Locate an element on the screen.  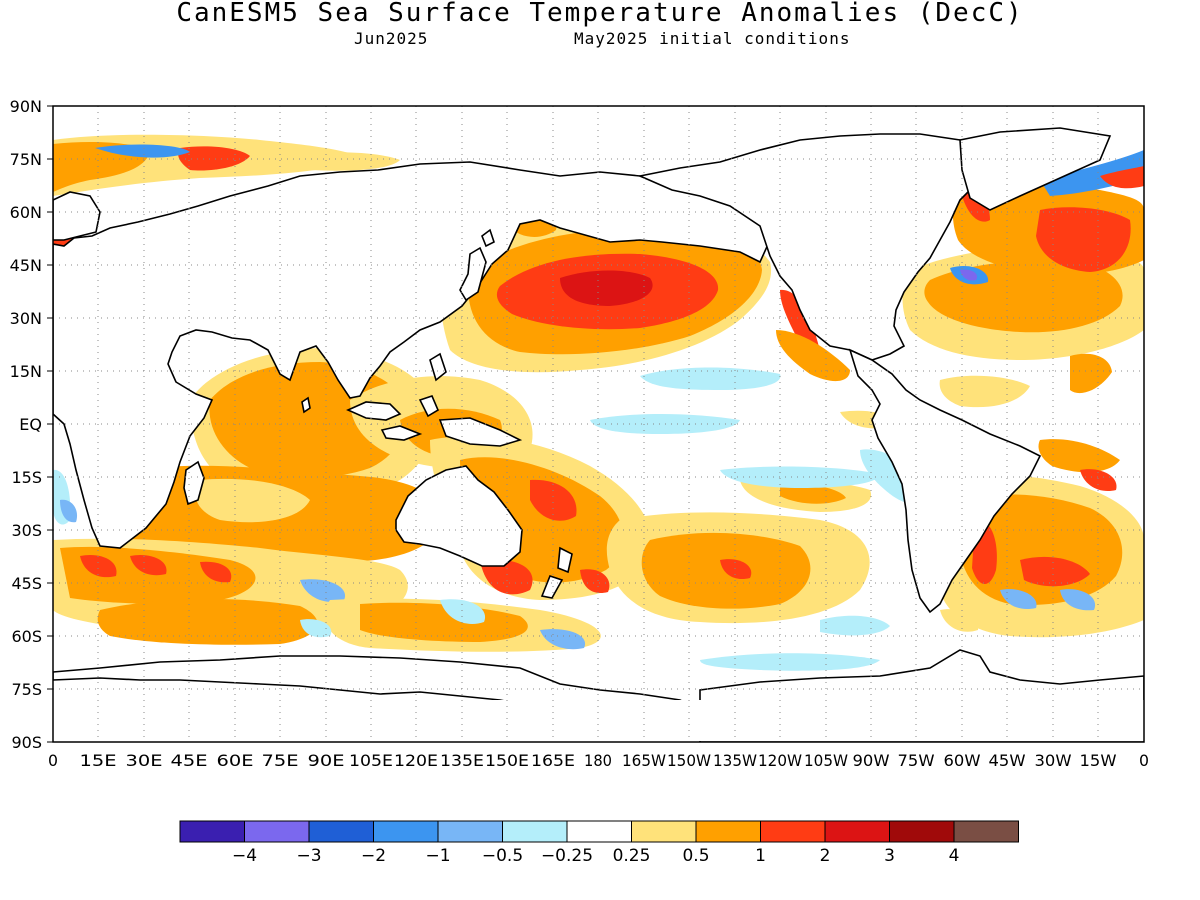
initial-conditions: May2025 initial conditions is located at coordinates (712, 38).